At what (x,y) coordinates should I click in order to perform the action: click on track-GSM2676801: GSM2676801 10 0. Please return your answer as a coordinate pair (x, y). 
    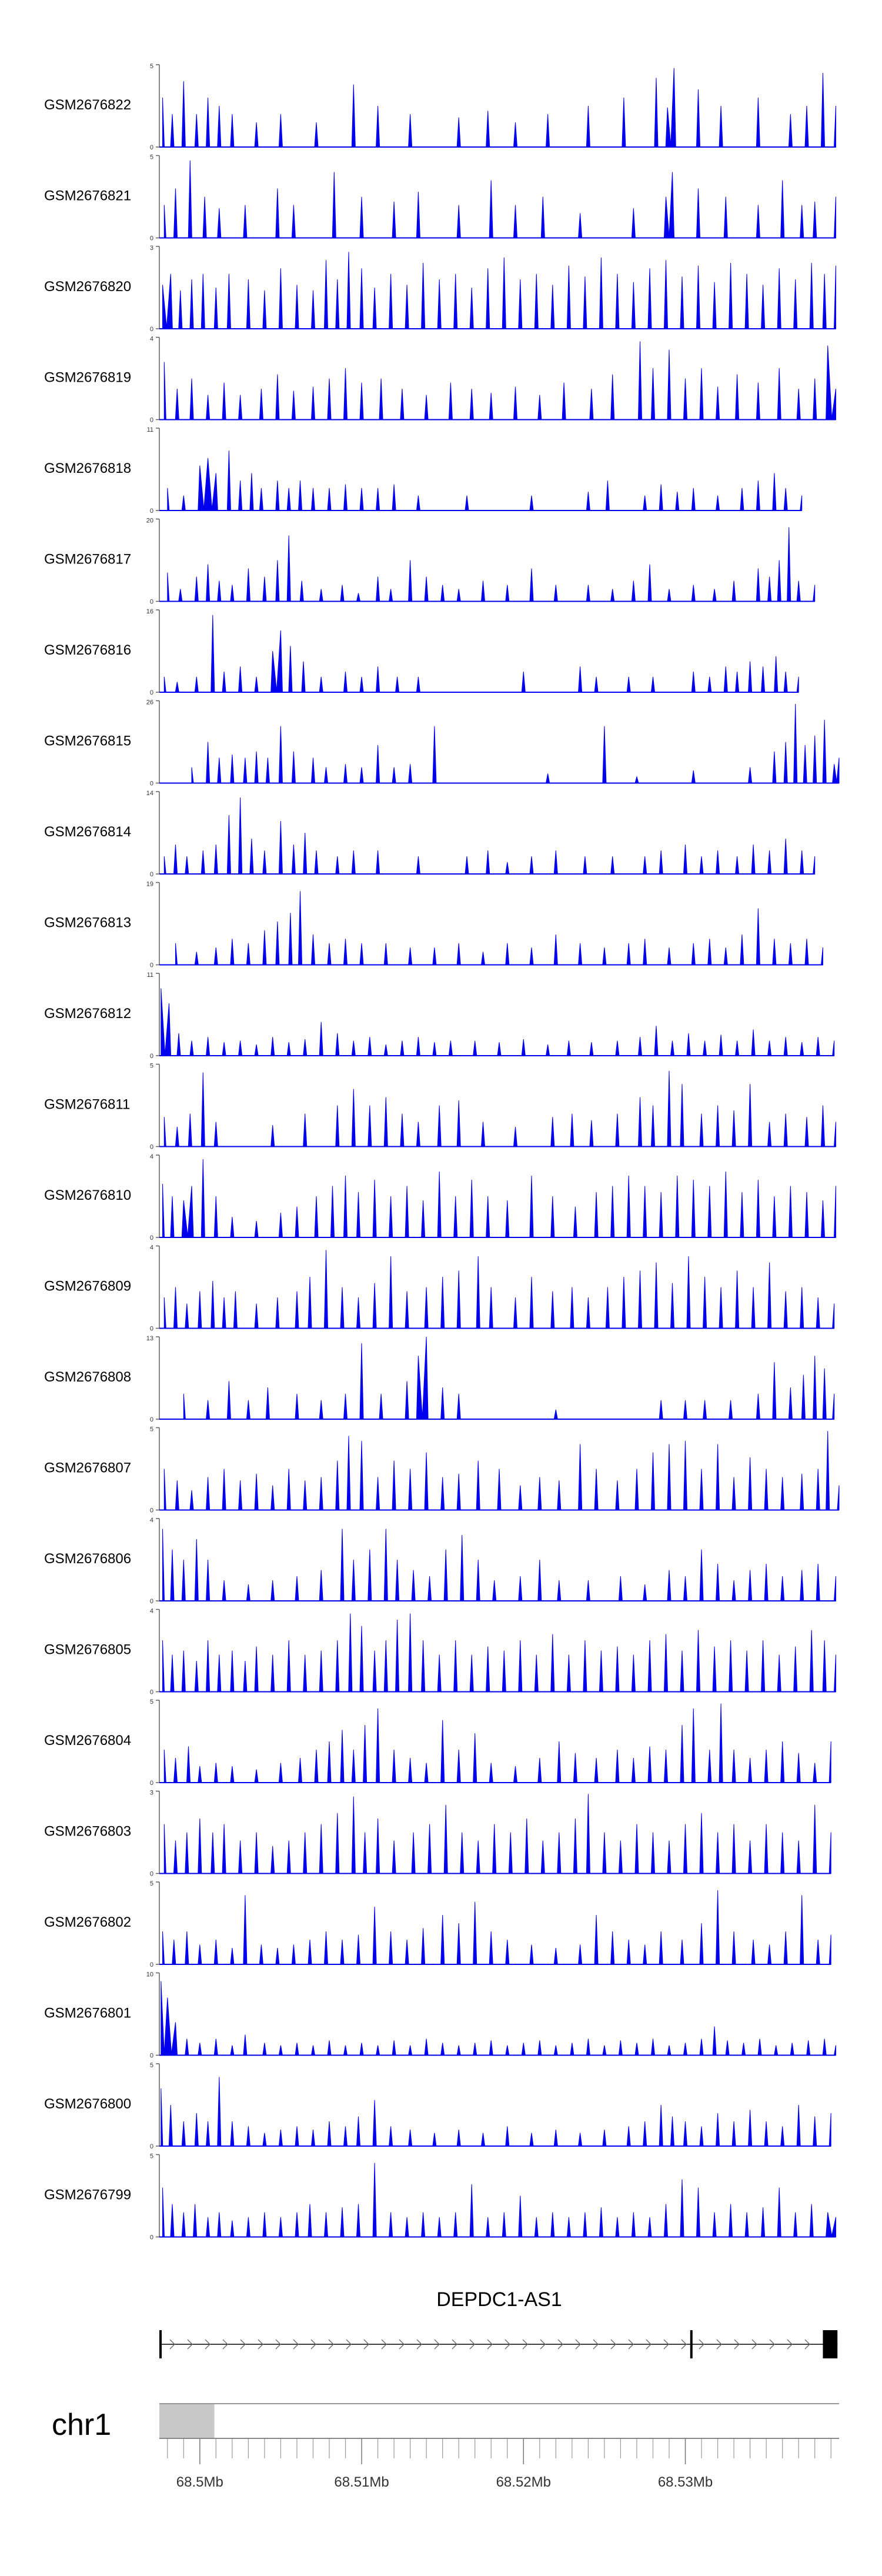
    Looking at the image, I should click on (440, 2015).